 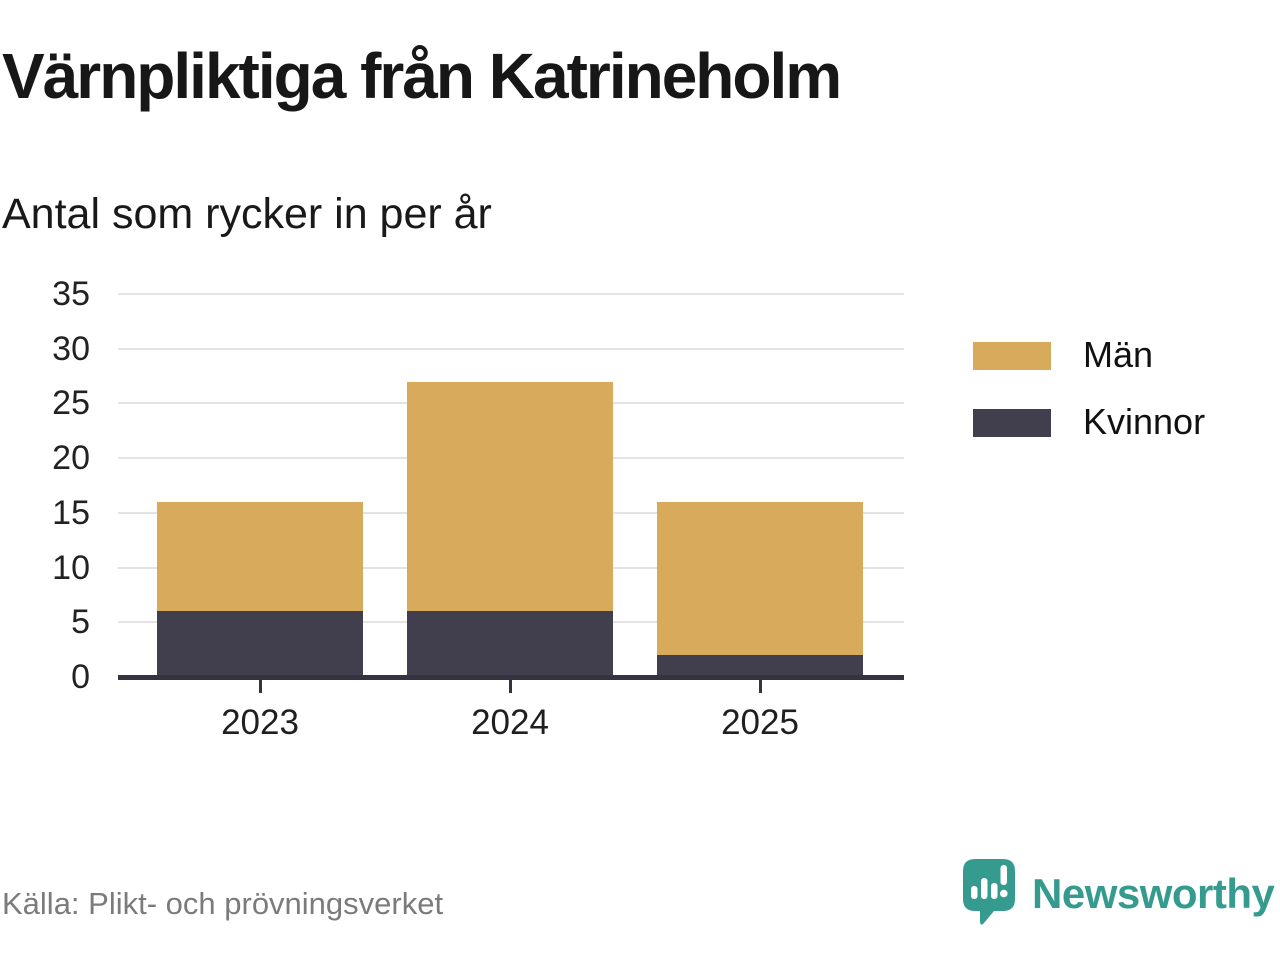 I want to click on gridline-y30, so click(x=511, y=348).